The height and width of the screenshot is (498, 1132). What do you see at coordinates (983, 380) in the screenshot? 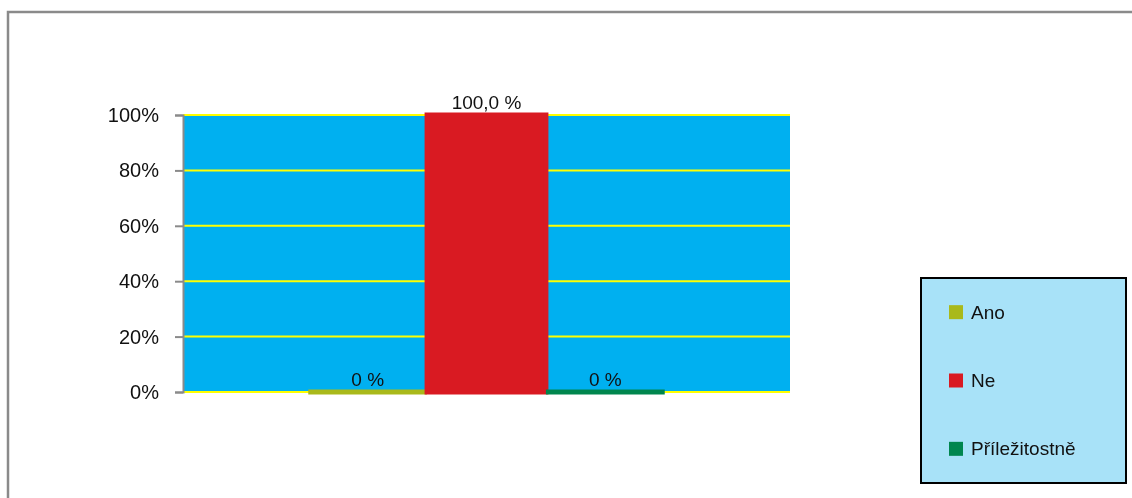
I see `legend-label: Ne` at bounding box center [983, 380].